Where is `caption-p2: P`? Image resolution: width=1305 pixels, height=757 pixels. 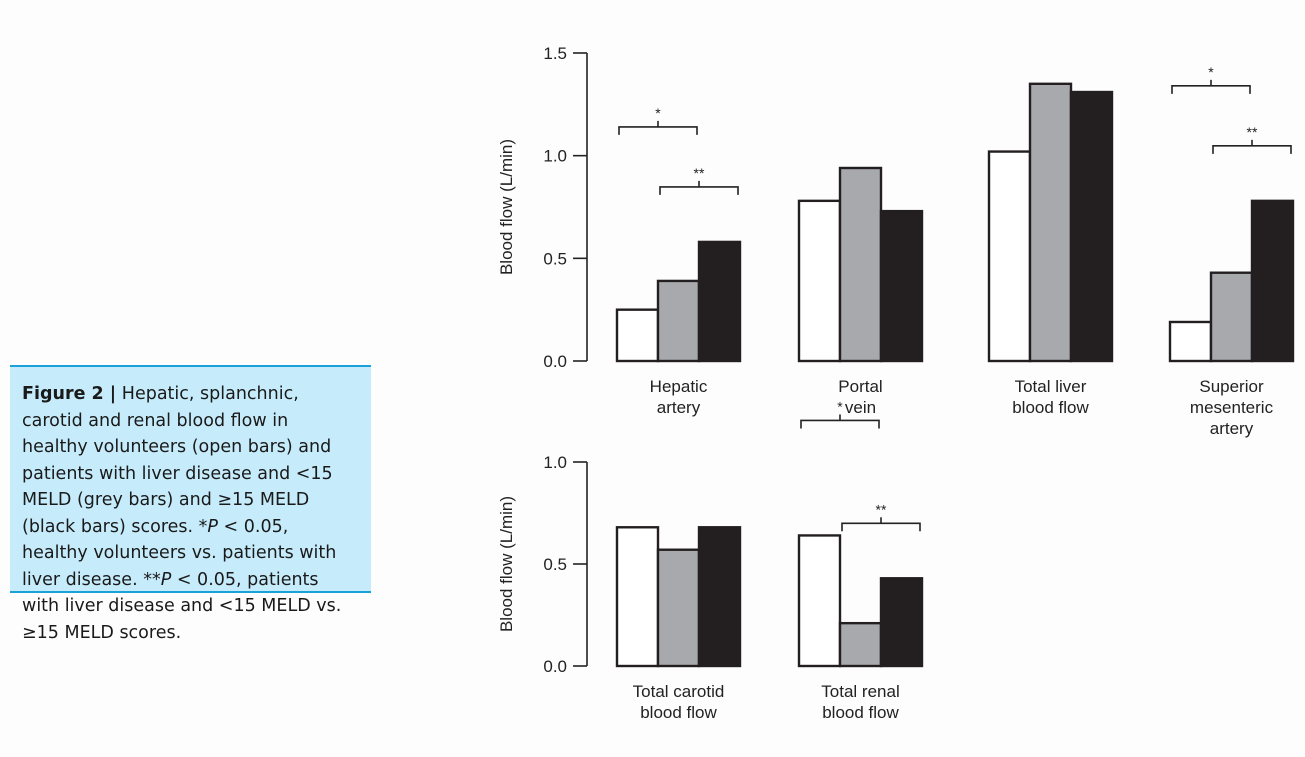
caption-p2: P is located at coordinates (166, 579).